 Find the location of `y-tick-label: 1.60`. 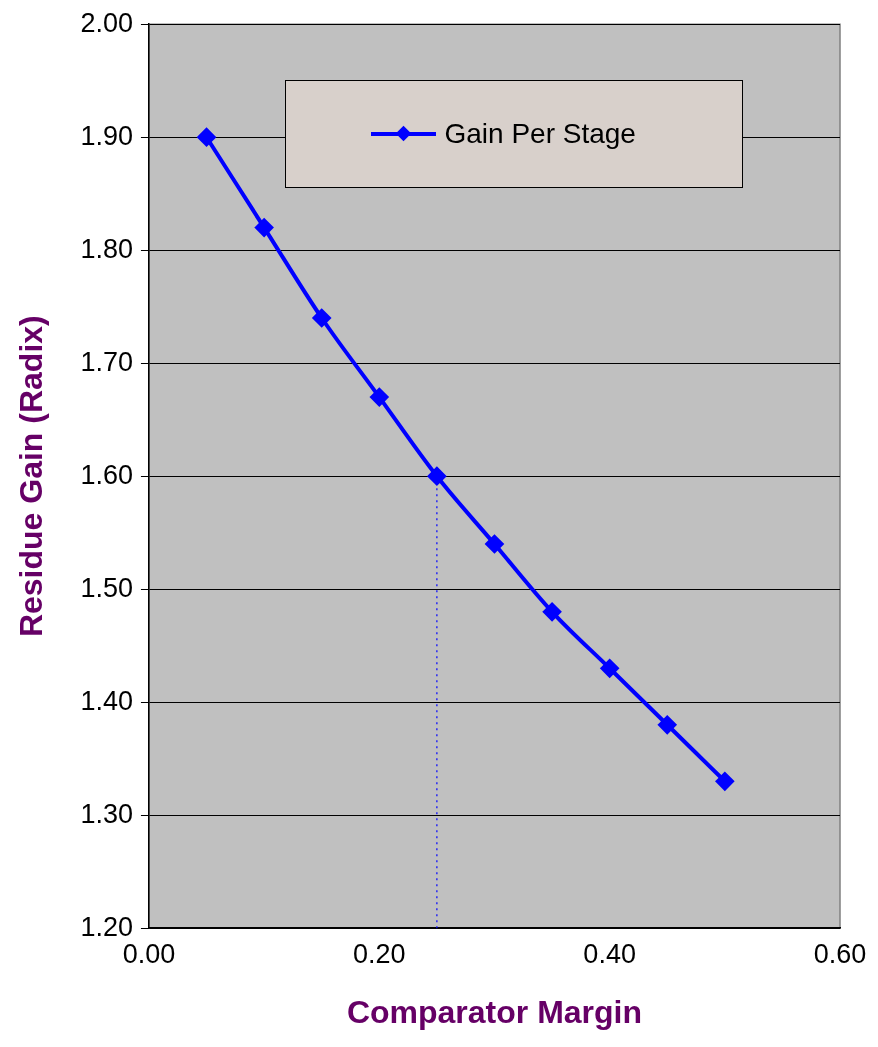

y-tick-label: 1.60 is located at coordinates (106, 474).